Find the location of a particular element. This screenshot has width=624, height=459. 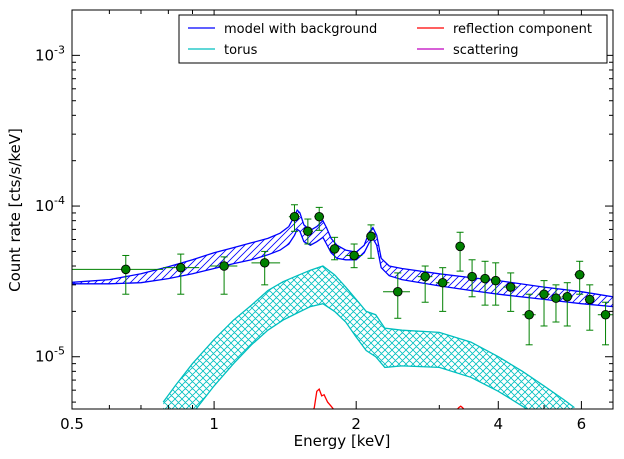

y-axis-label: Count rate [cts/s/keV] is located at coordinates (15, 210).